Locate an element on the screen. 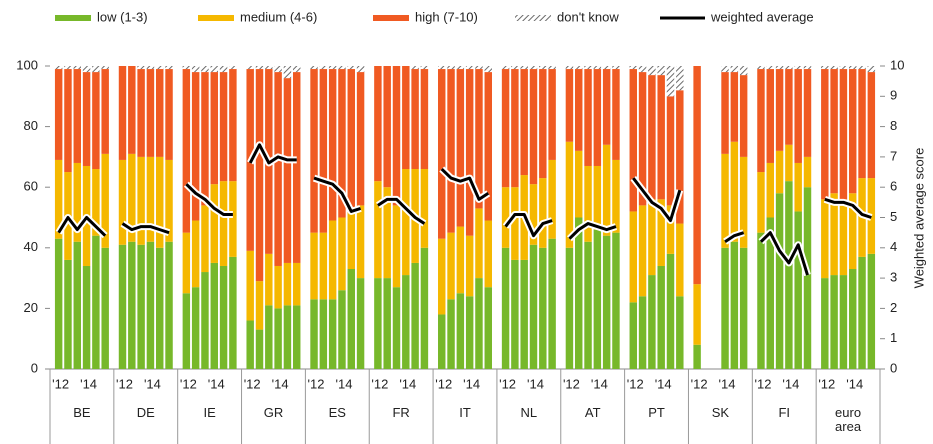 The image size is (933, 444). y2-tick-label: 8 is located at coordinates (893, 125).